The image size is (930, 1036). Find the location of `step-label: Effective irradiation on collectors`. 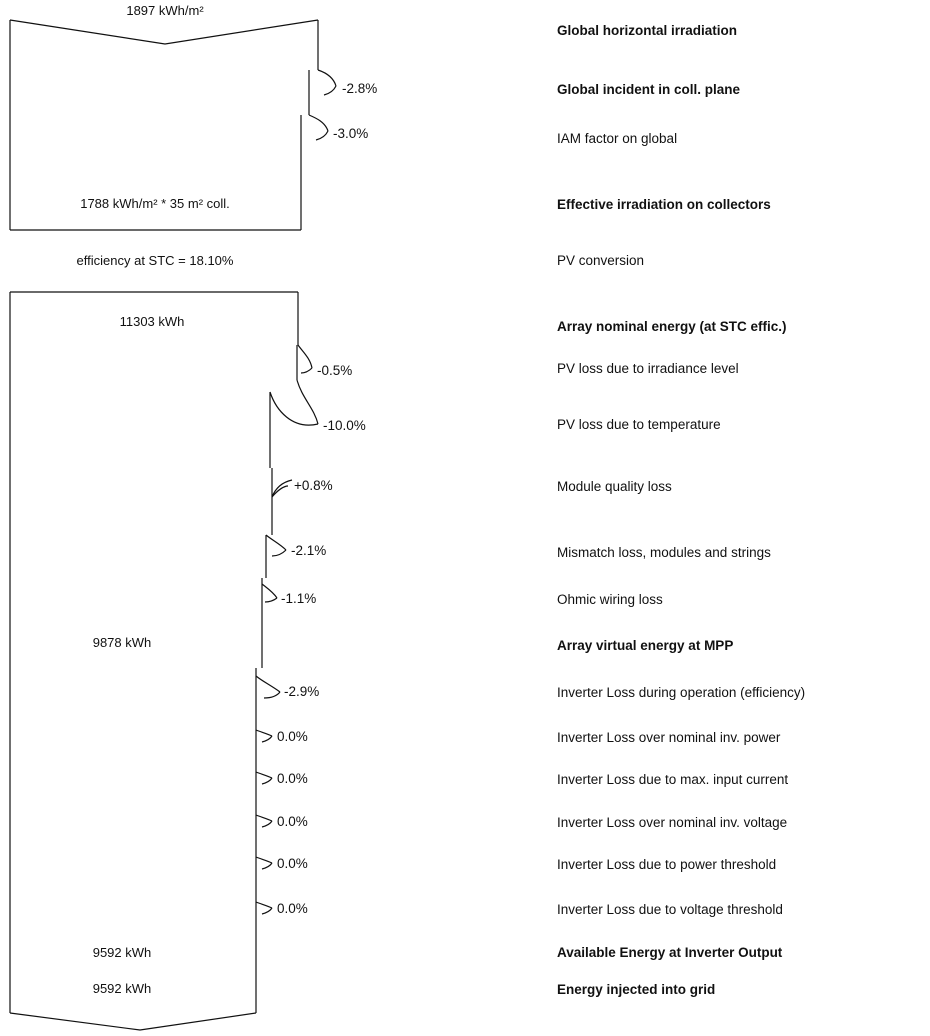

step-label: Effective irradiation on collectors is located at coordinates (664, 204).